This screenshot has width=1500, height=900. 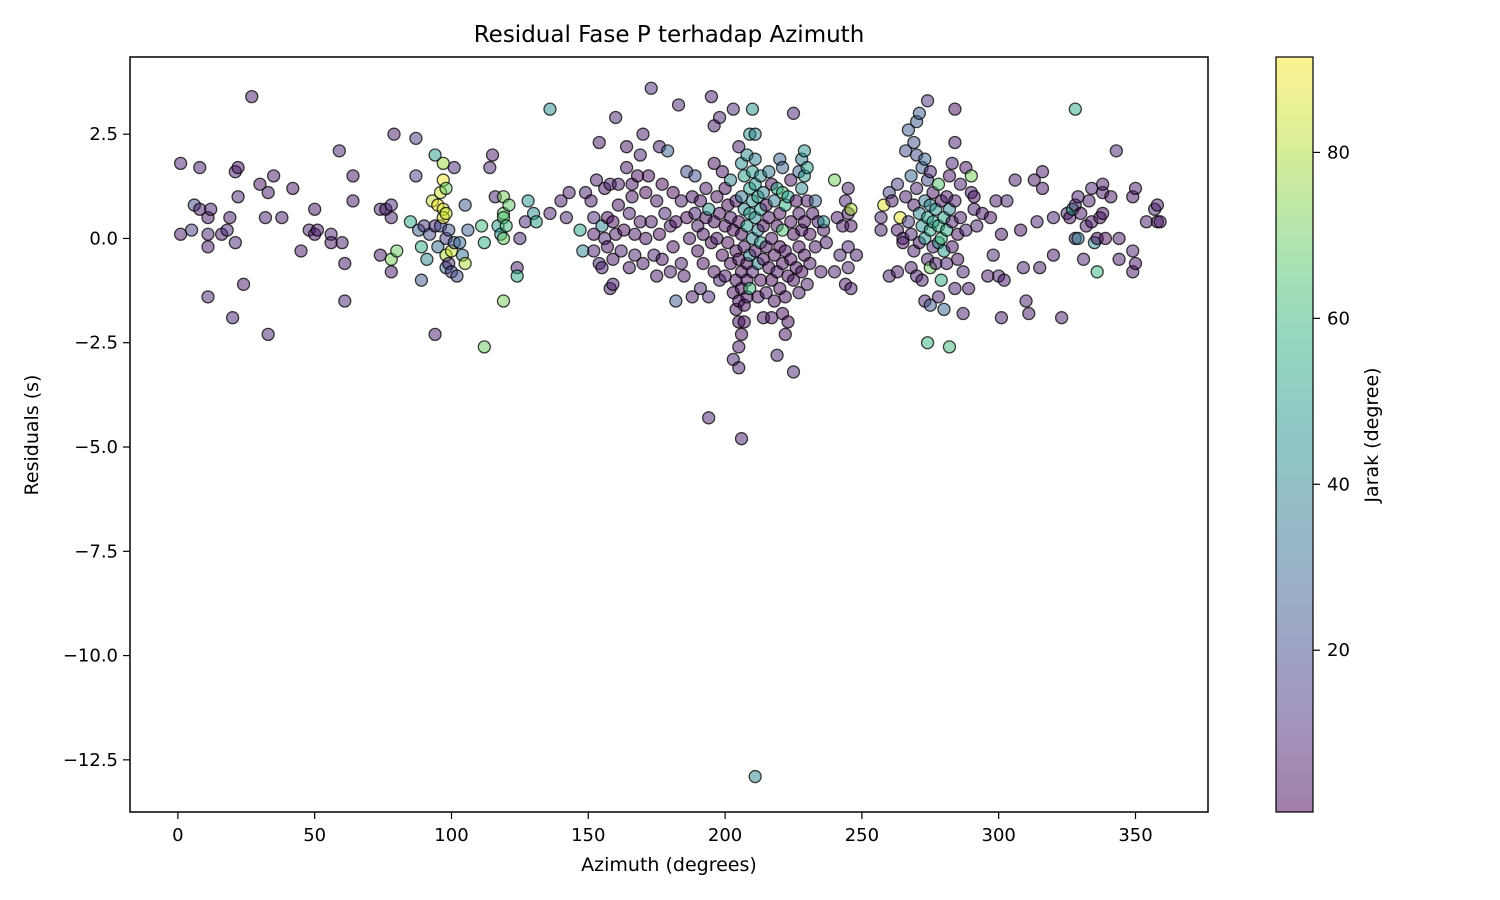 What do you see at coordinates (1372, 435) in the screenshot?
I see `colorbar-label: Jarak (degree)` at bounding box center [1372, 435].